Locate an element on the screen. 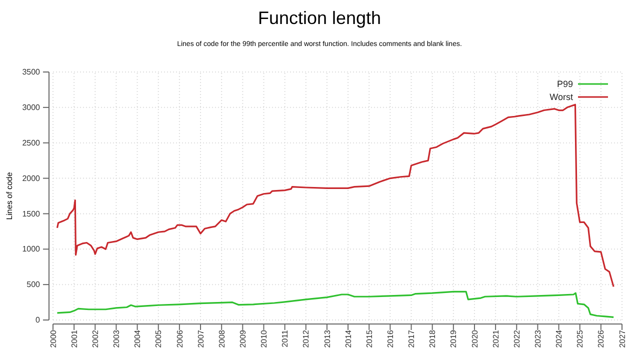  y-tick-label: 3500 is located at coordinates (31, 72).